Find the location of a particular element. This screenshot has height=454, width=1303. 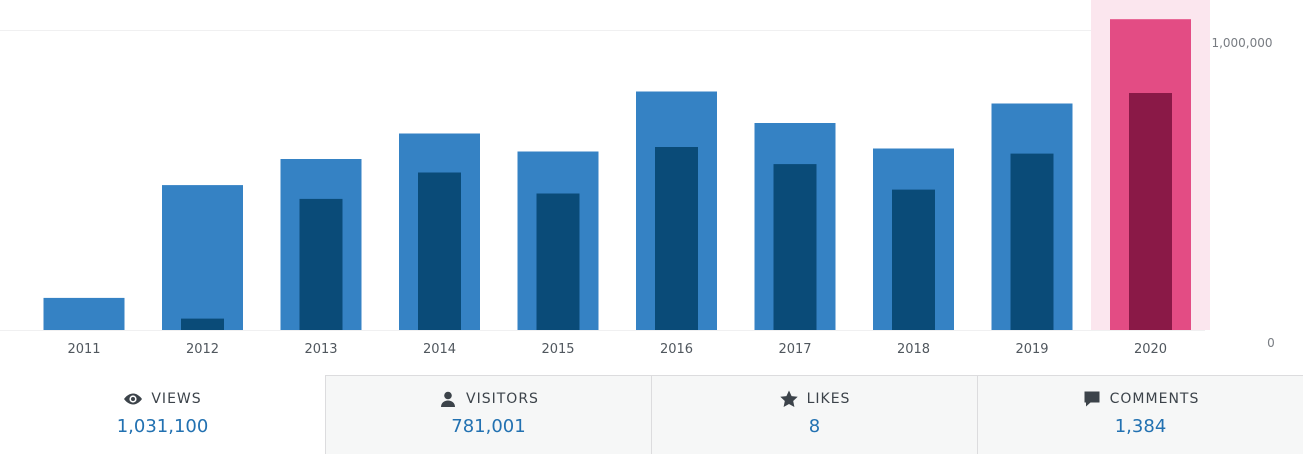

views-bar-2011 is located at coordinates (84, 313).